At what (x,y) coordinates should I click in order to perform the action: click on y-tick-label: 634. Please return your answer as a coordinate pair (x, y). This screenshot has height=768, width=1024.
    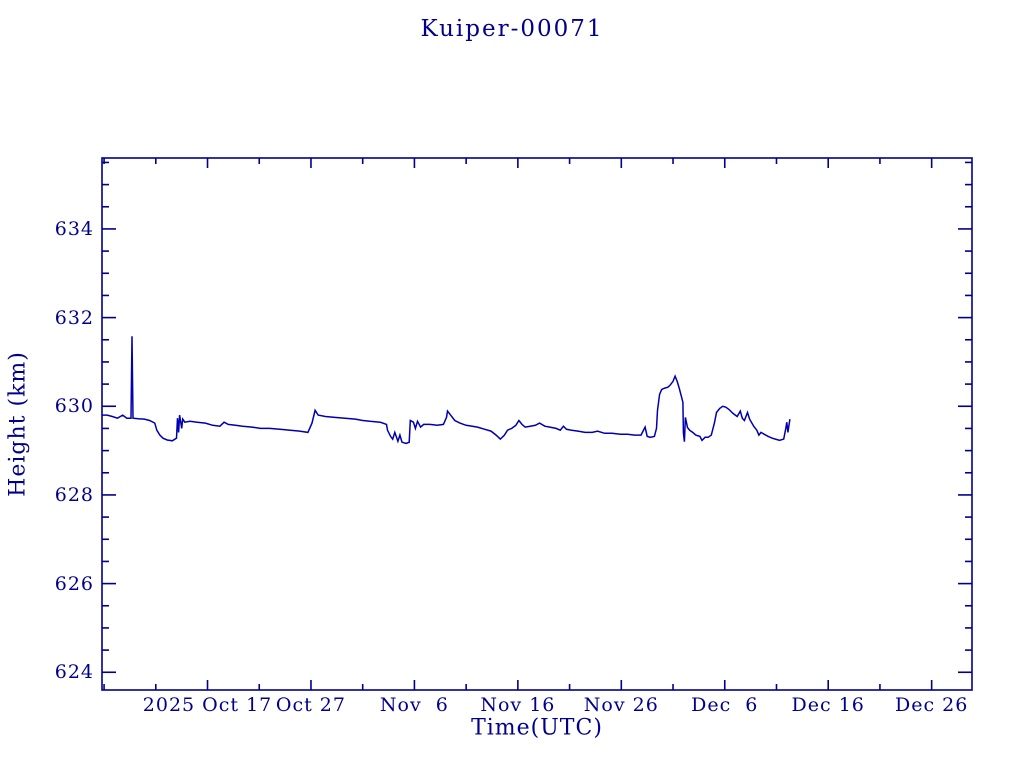
    Looking at the image, I should click on (74, 228).